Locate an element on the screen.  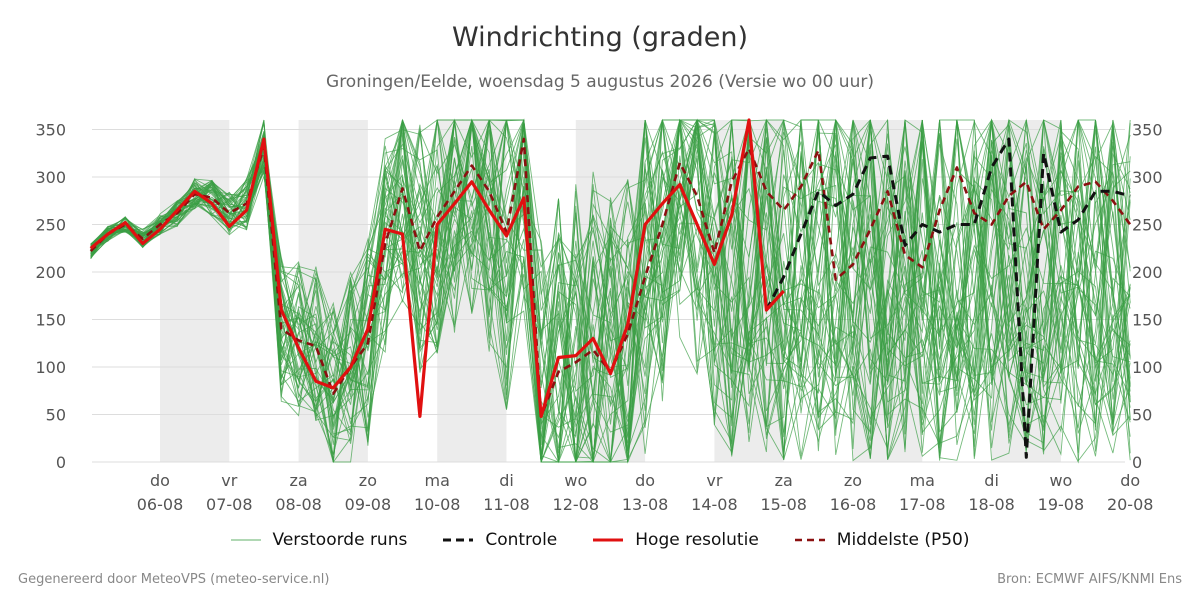
chart-title: Windrichting (graden) is located at coordinates (600, 37).